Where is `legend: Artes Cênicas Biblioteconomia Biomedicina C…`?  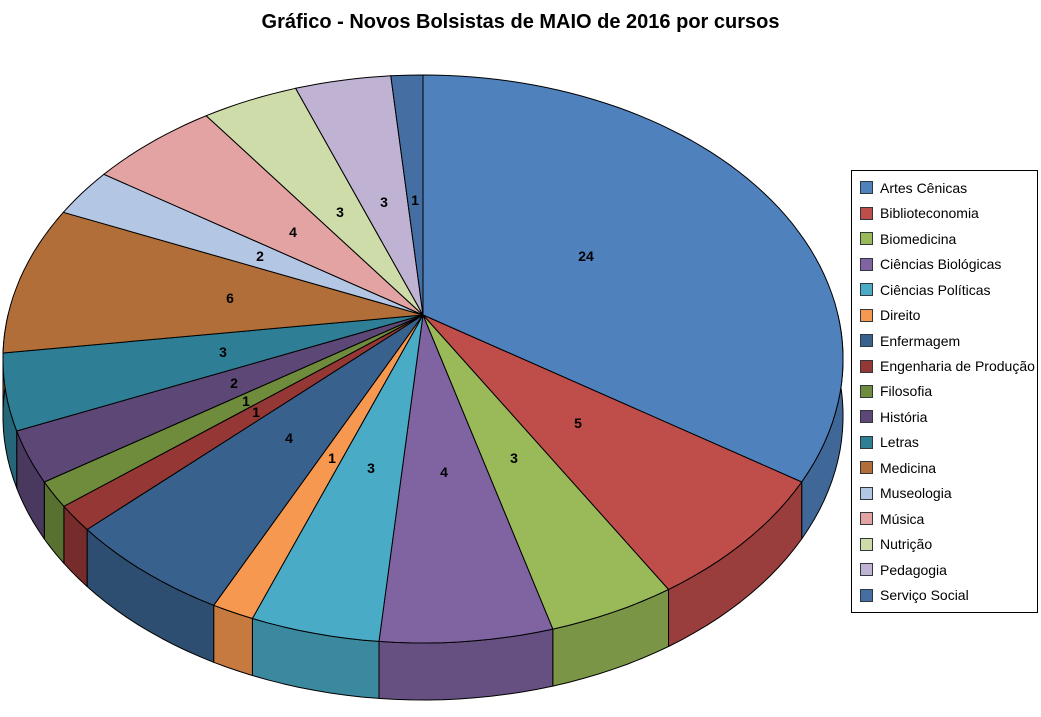 legend: Artes Cênicas Biblioteconomia Biomedicina C… is located at coordinates (944, 391).